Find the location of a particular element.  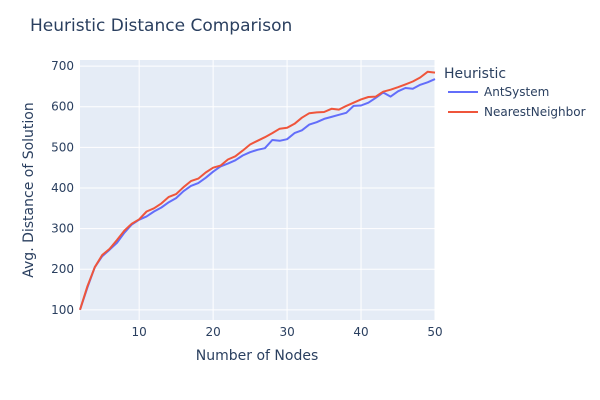

legend-item-antsystem: AntSystem is located at coordinates (498, 92).